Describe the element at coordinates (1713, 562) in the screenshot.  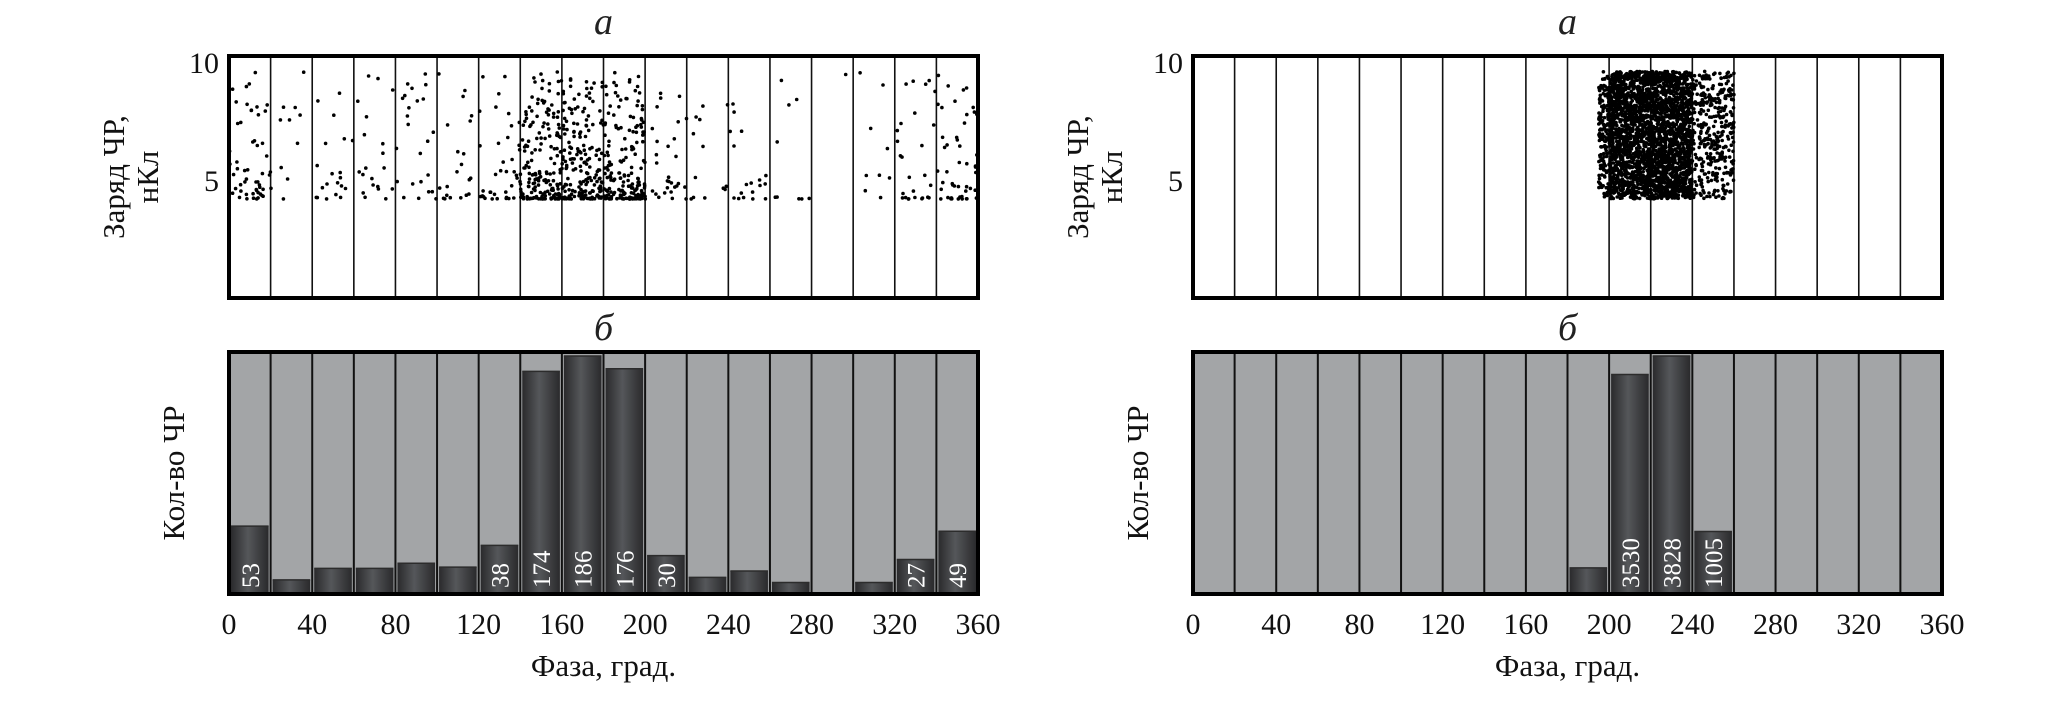
I see `bar` at that location.